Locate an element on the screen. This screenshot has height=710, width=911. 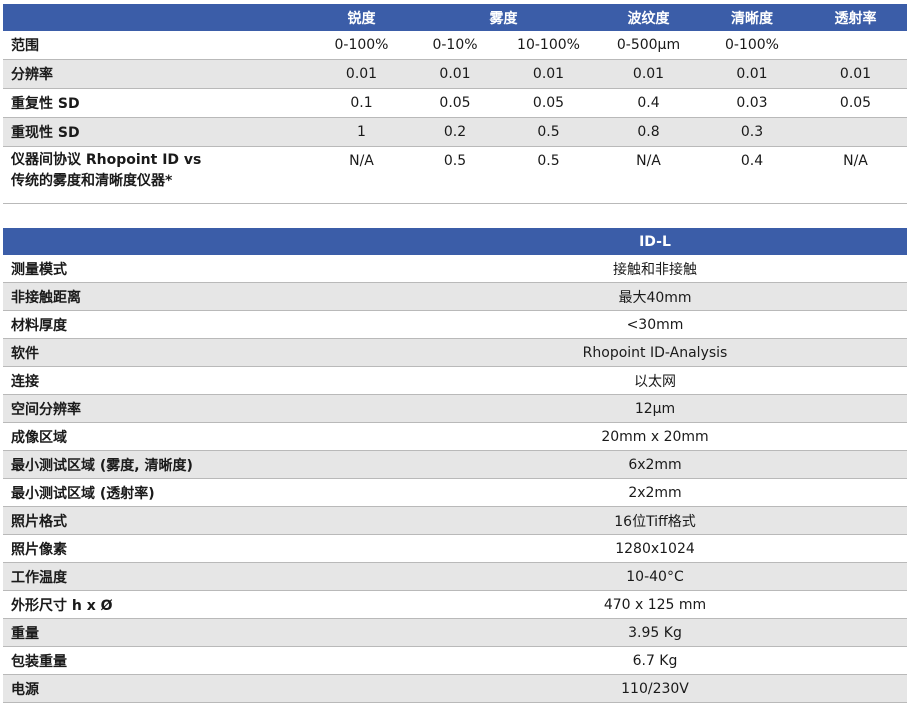
row-label: 成像区域 is located at coordinates (203, 436).